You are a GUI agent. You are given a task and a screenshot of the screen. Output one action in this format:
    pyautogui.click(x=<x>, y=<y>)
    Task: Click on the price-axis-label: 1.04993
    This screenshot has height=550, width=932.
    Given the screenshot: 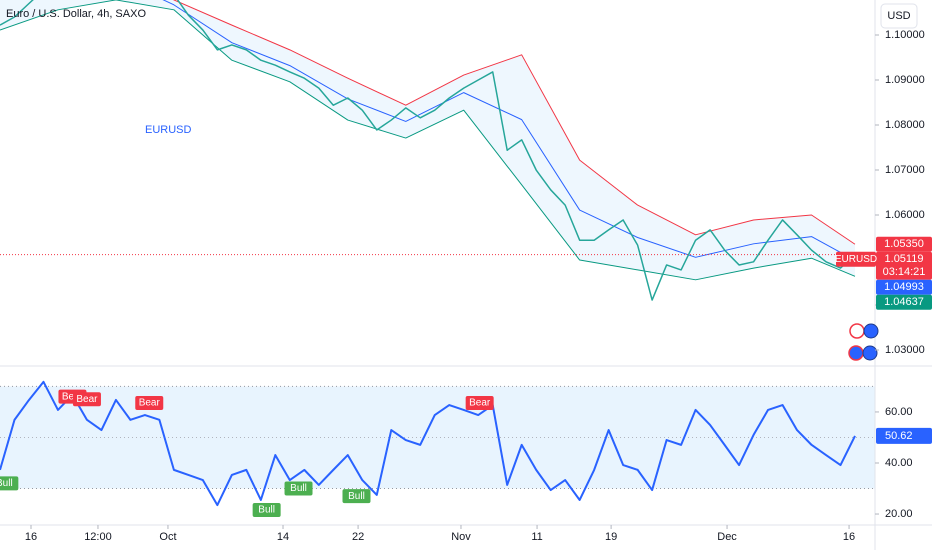 What is the action you would take?
    pyautogui.click(x=904, y=287)
    